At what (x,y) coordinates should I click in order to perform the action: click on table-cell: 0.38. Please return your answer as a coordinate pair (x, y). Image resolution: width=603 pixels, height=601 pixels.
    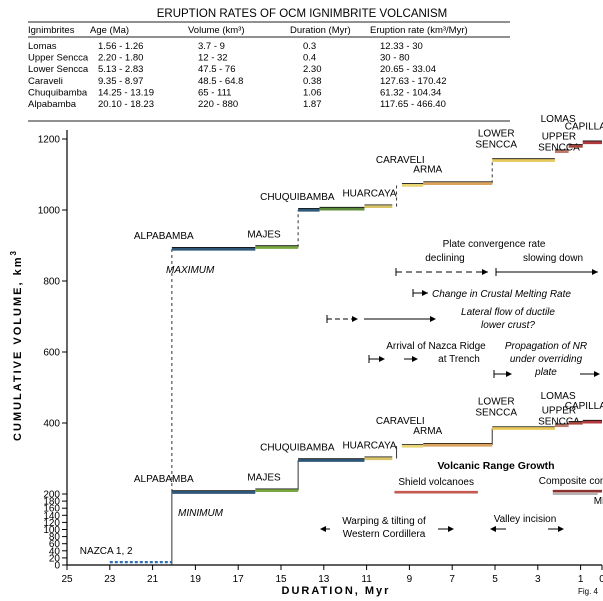
    Looking at the image, I should click on (312, 81).